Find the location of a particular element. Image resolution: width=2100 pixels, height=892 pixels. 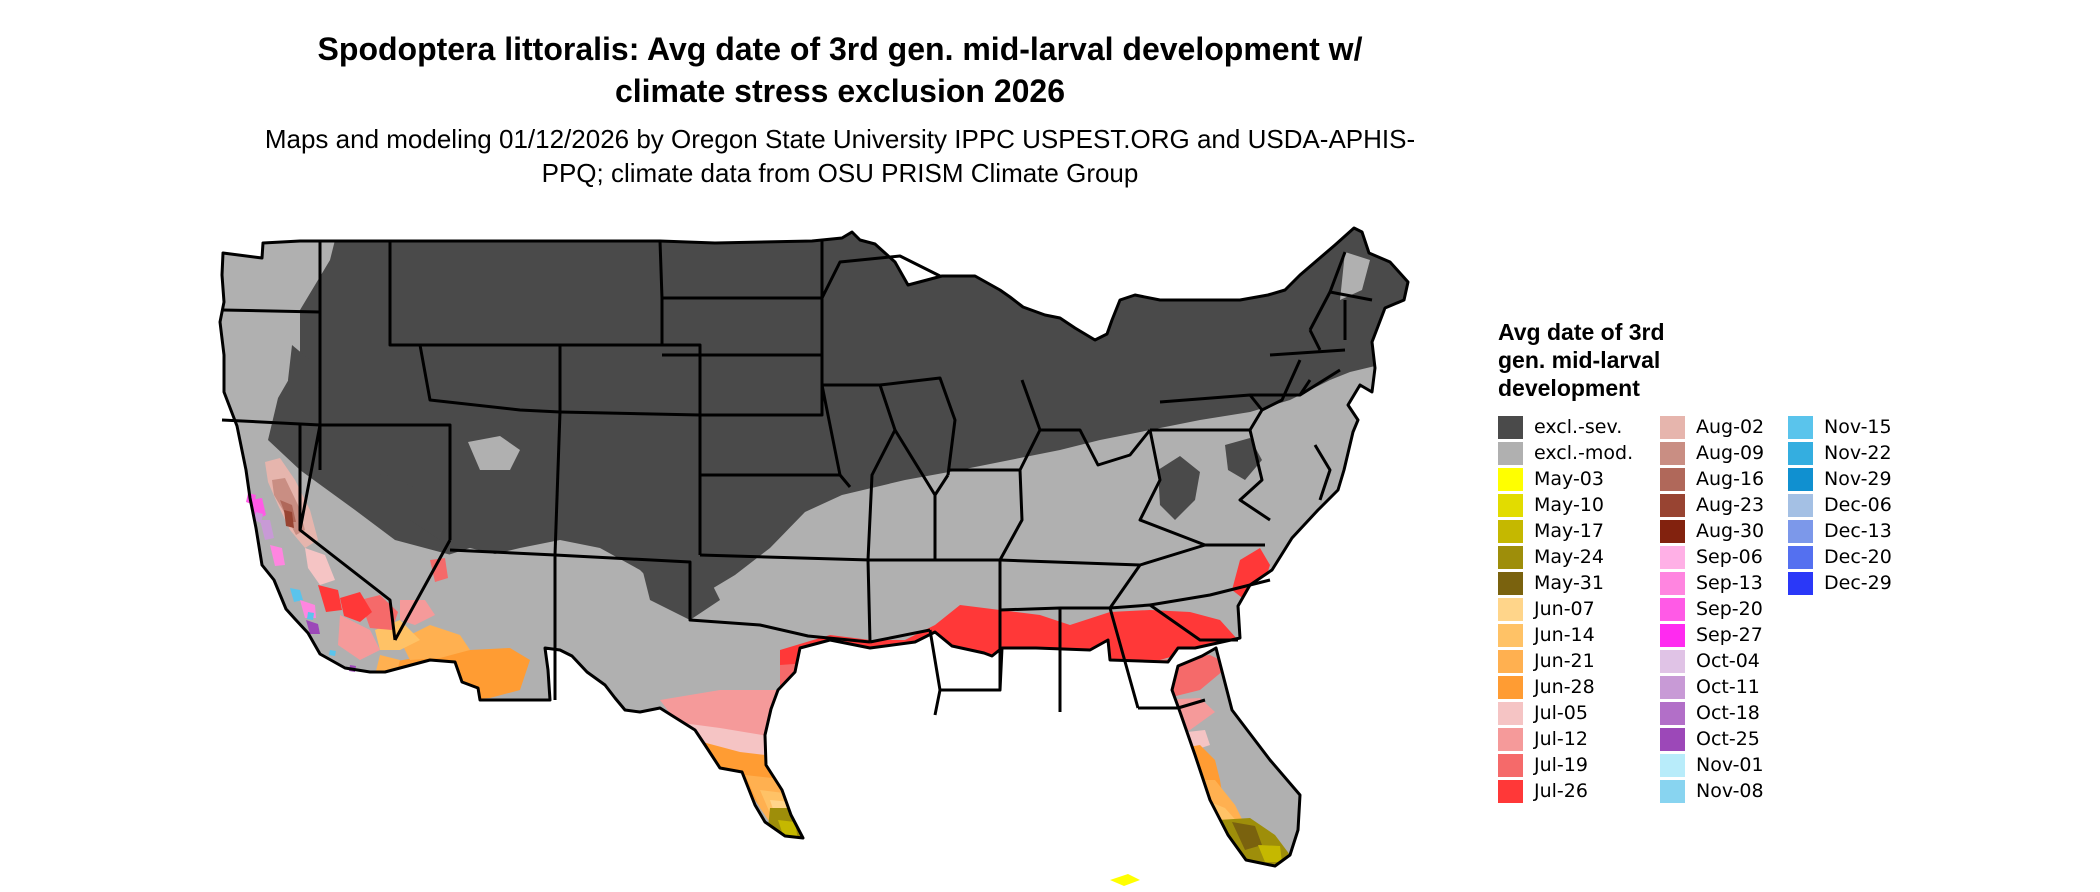

legend-item: Dec-20 is located at coordinates (1878, 557).